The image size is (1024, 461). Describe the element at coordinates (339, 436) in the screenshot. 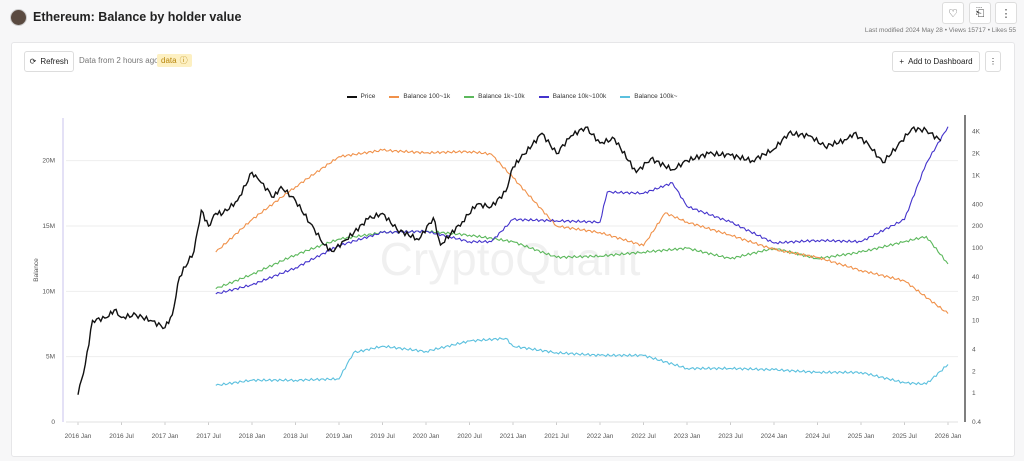

I see `x-tick-label: 2019 Jan` at that location.